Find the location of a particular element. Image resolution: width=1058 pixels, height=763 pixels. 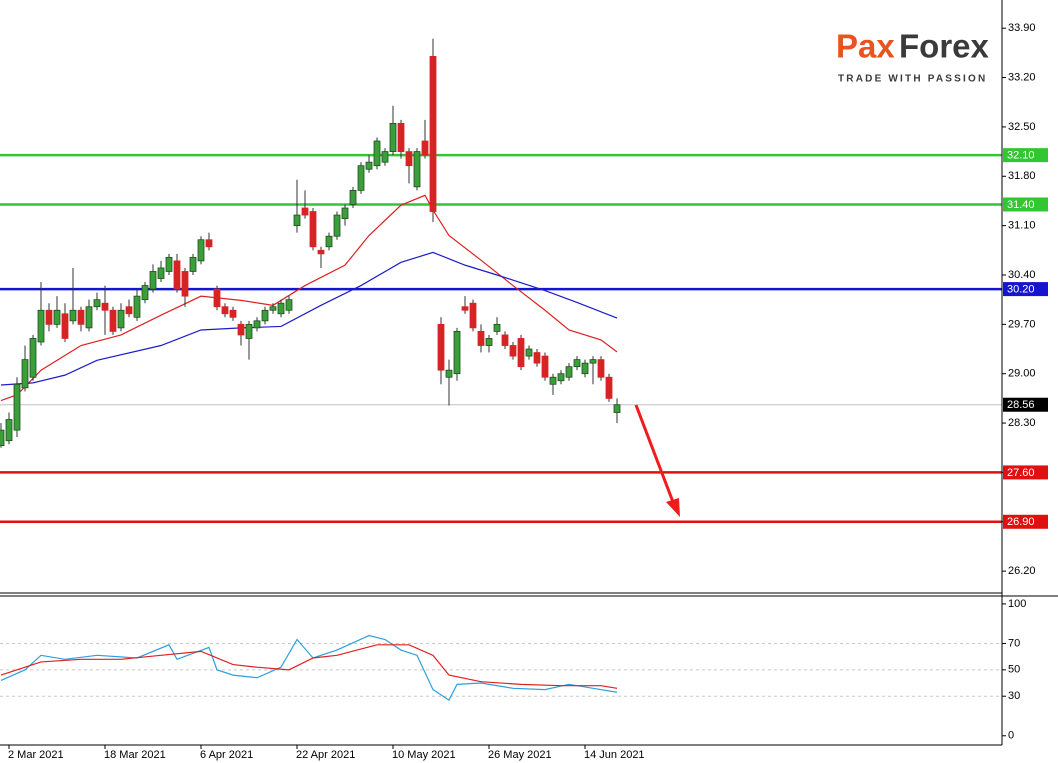

last-price-bg is located at coordinates (1025, 404).